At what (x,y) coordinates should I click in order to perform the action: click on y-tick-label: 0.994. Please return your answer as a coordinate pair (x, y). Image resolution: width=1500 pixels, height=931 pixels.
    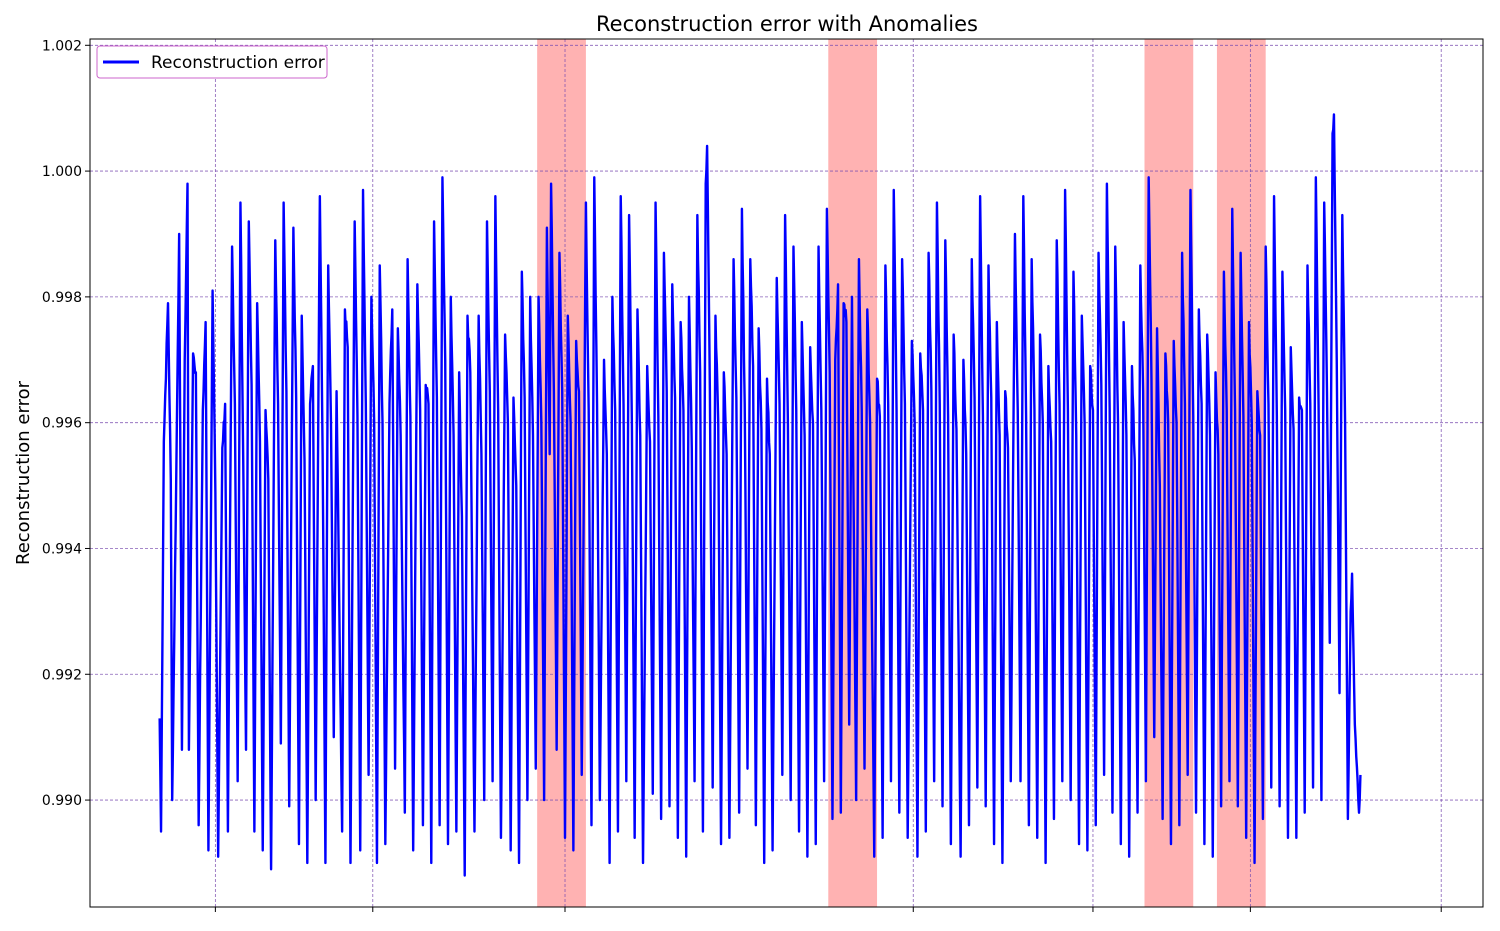
    Looking at the image, I should click on (62, 549).